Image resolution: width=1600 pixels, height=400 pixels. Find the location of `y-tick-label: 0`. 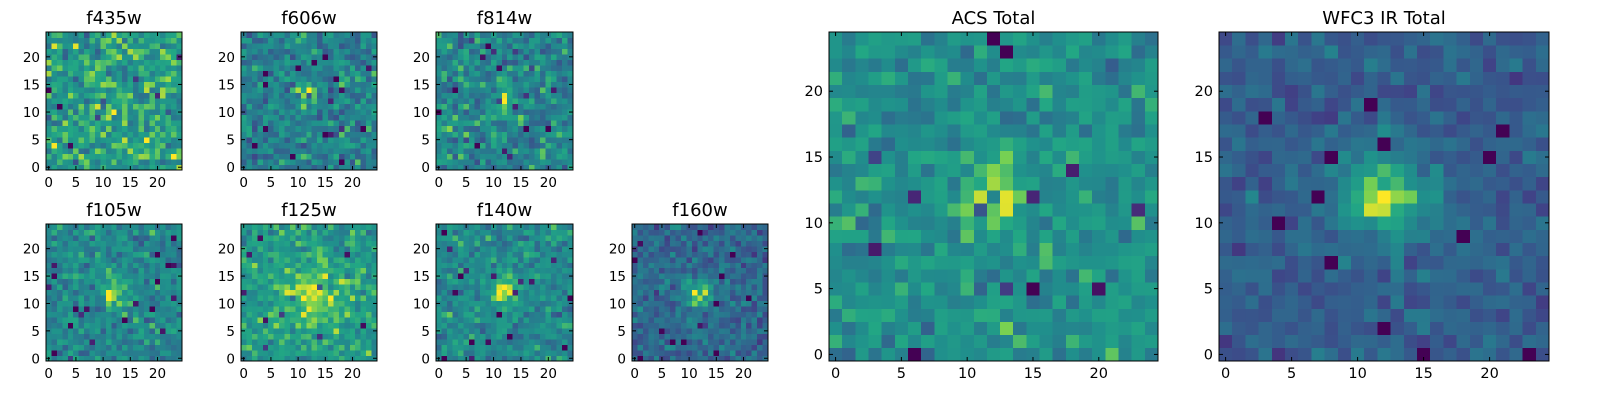

y-tick-label: 0 is located at coordinates (621, 359).